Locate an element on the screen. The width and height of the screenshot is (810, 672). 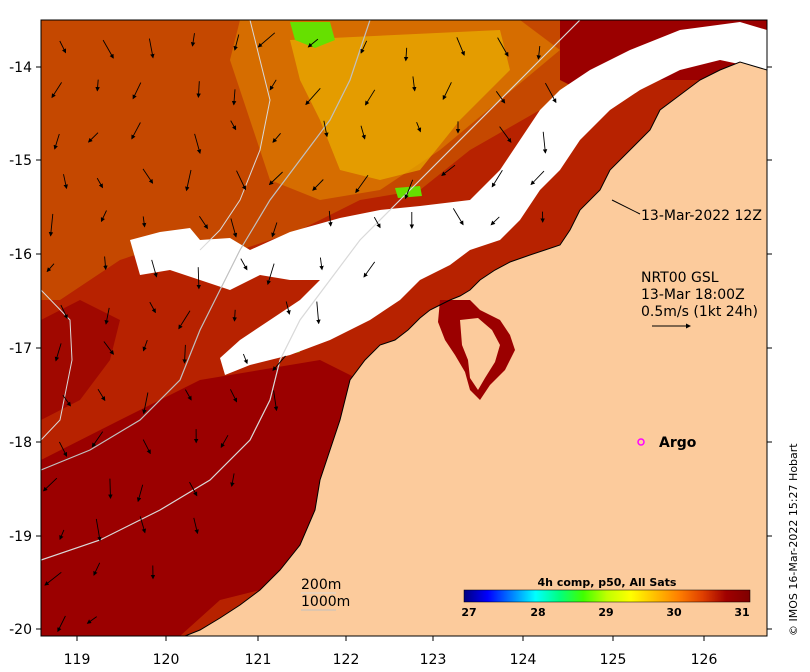
y-tick-label: -15 is located at coordinates (20, 161).